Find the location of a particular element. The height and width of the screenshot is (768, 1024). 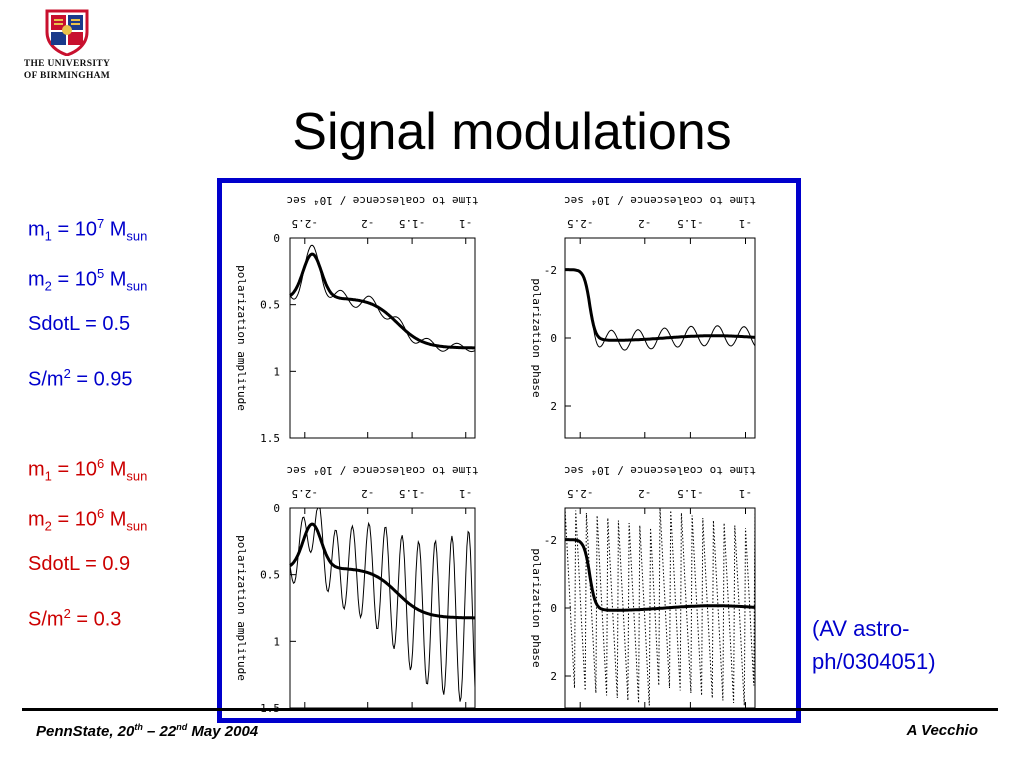

y-tick-label: 1.5 is located at coordinates (270, 438).